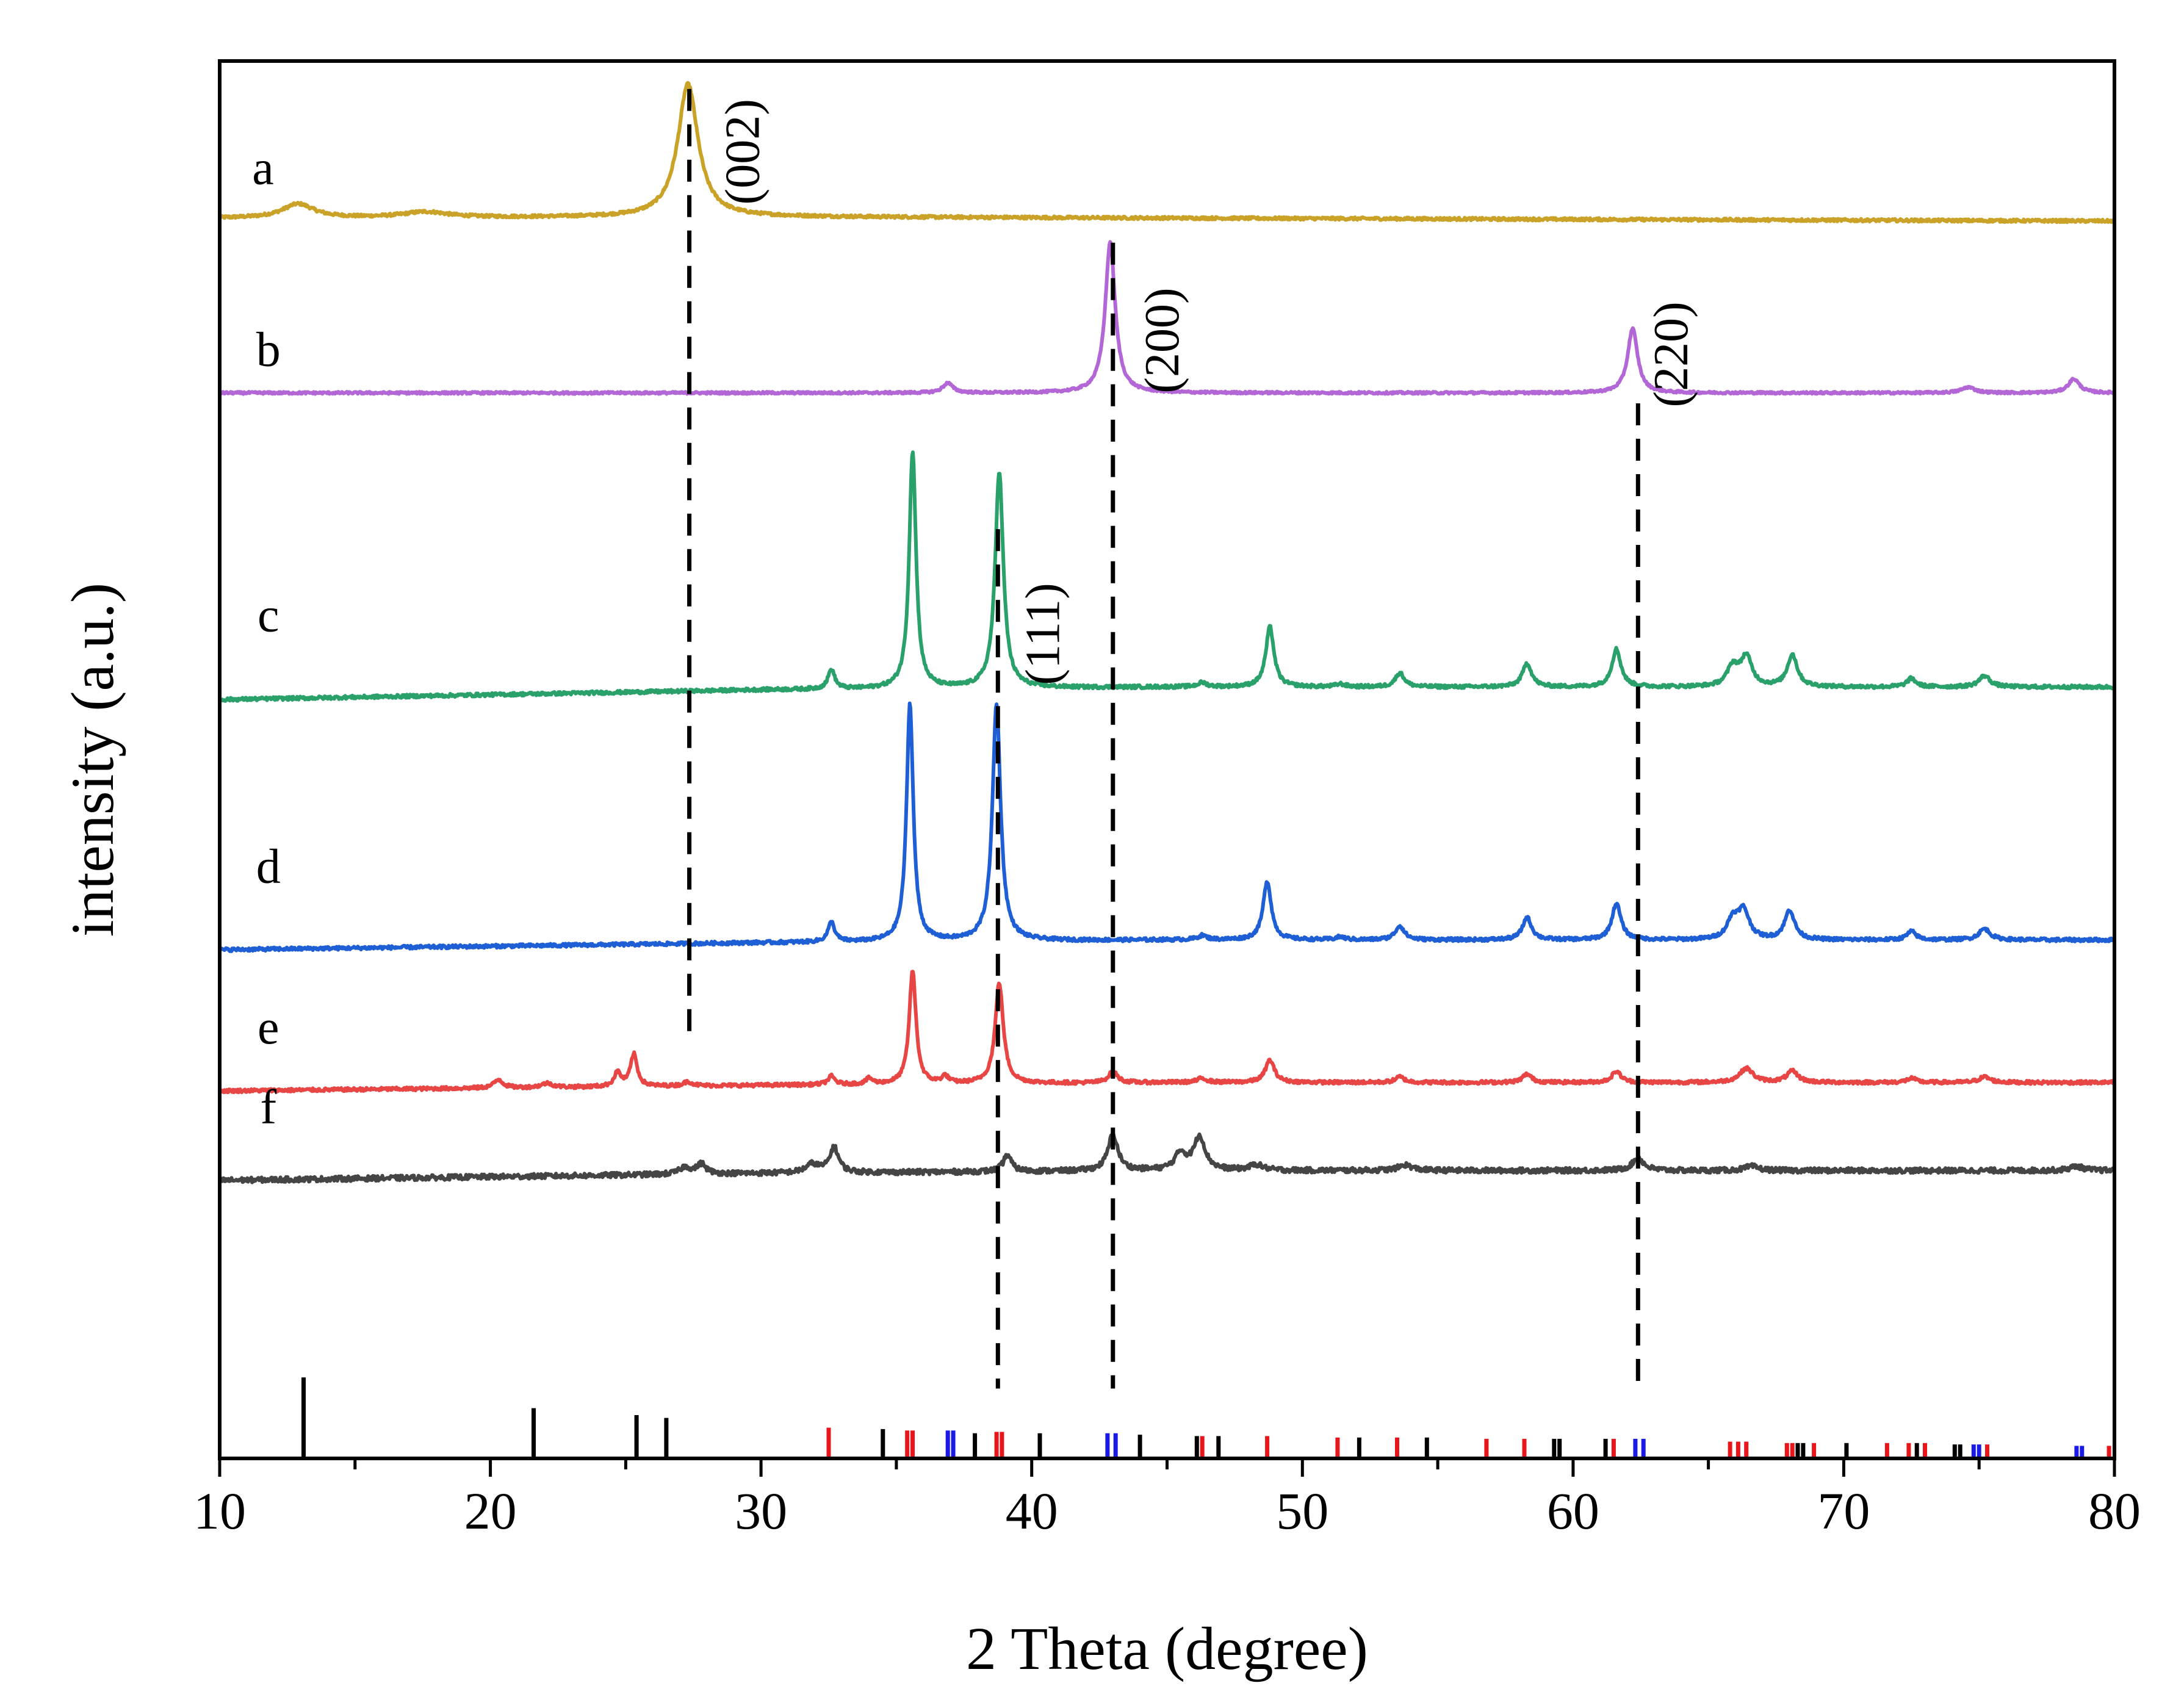 The height and width of the screenshot is (1708, 2184). I want to click on x-tick-label-50: 50, so click(1302, 1511).